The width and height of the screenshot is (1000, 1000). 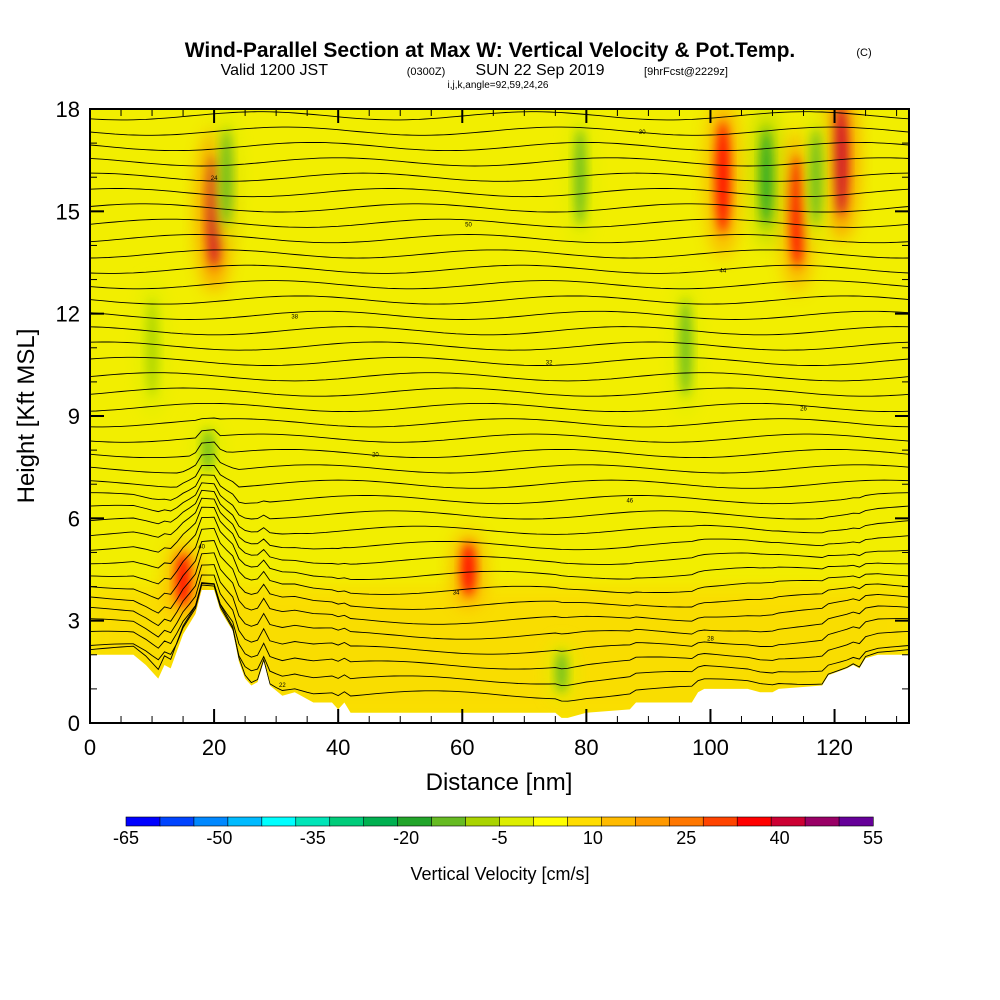 I want to click on colorbar-tick-label: 55, so click(x=873, y=838).